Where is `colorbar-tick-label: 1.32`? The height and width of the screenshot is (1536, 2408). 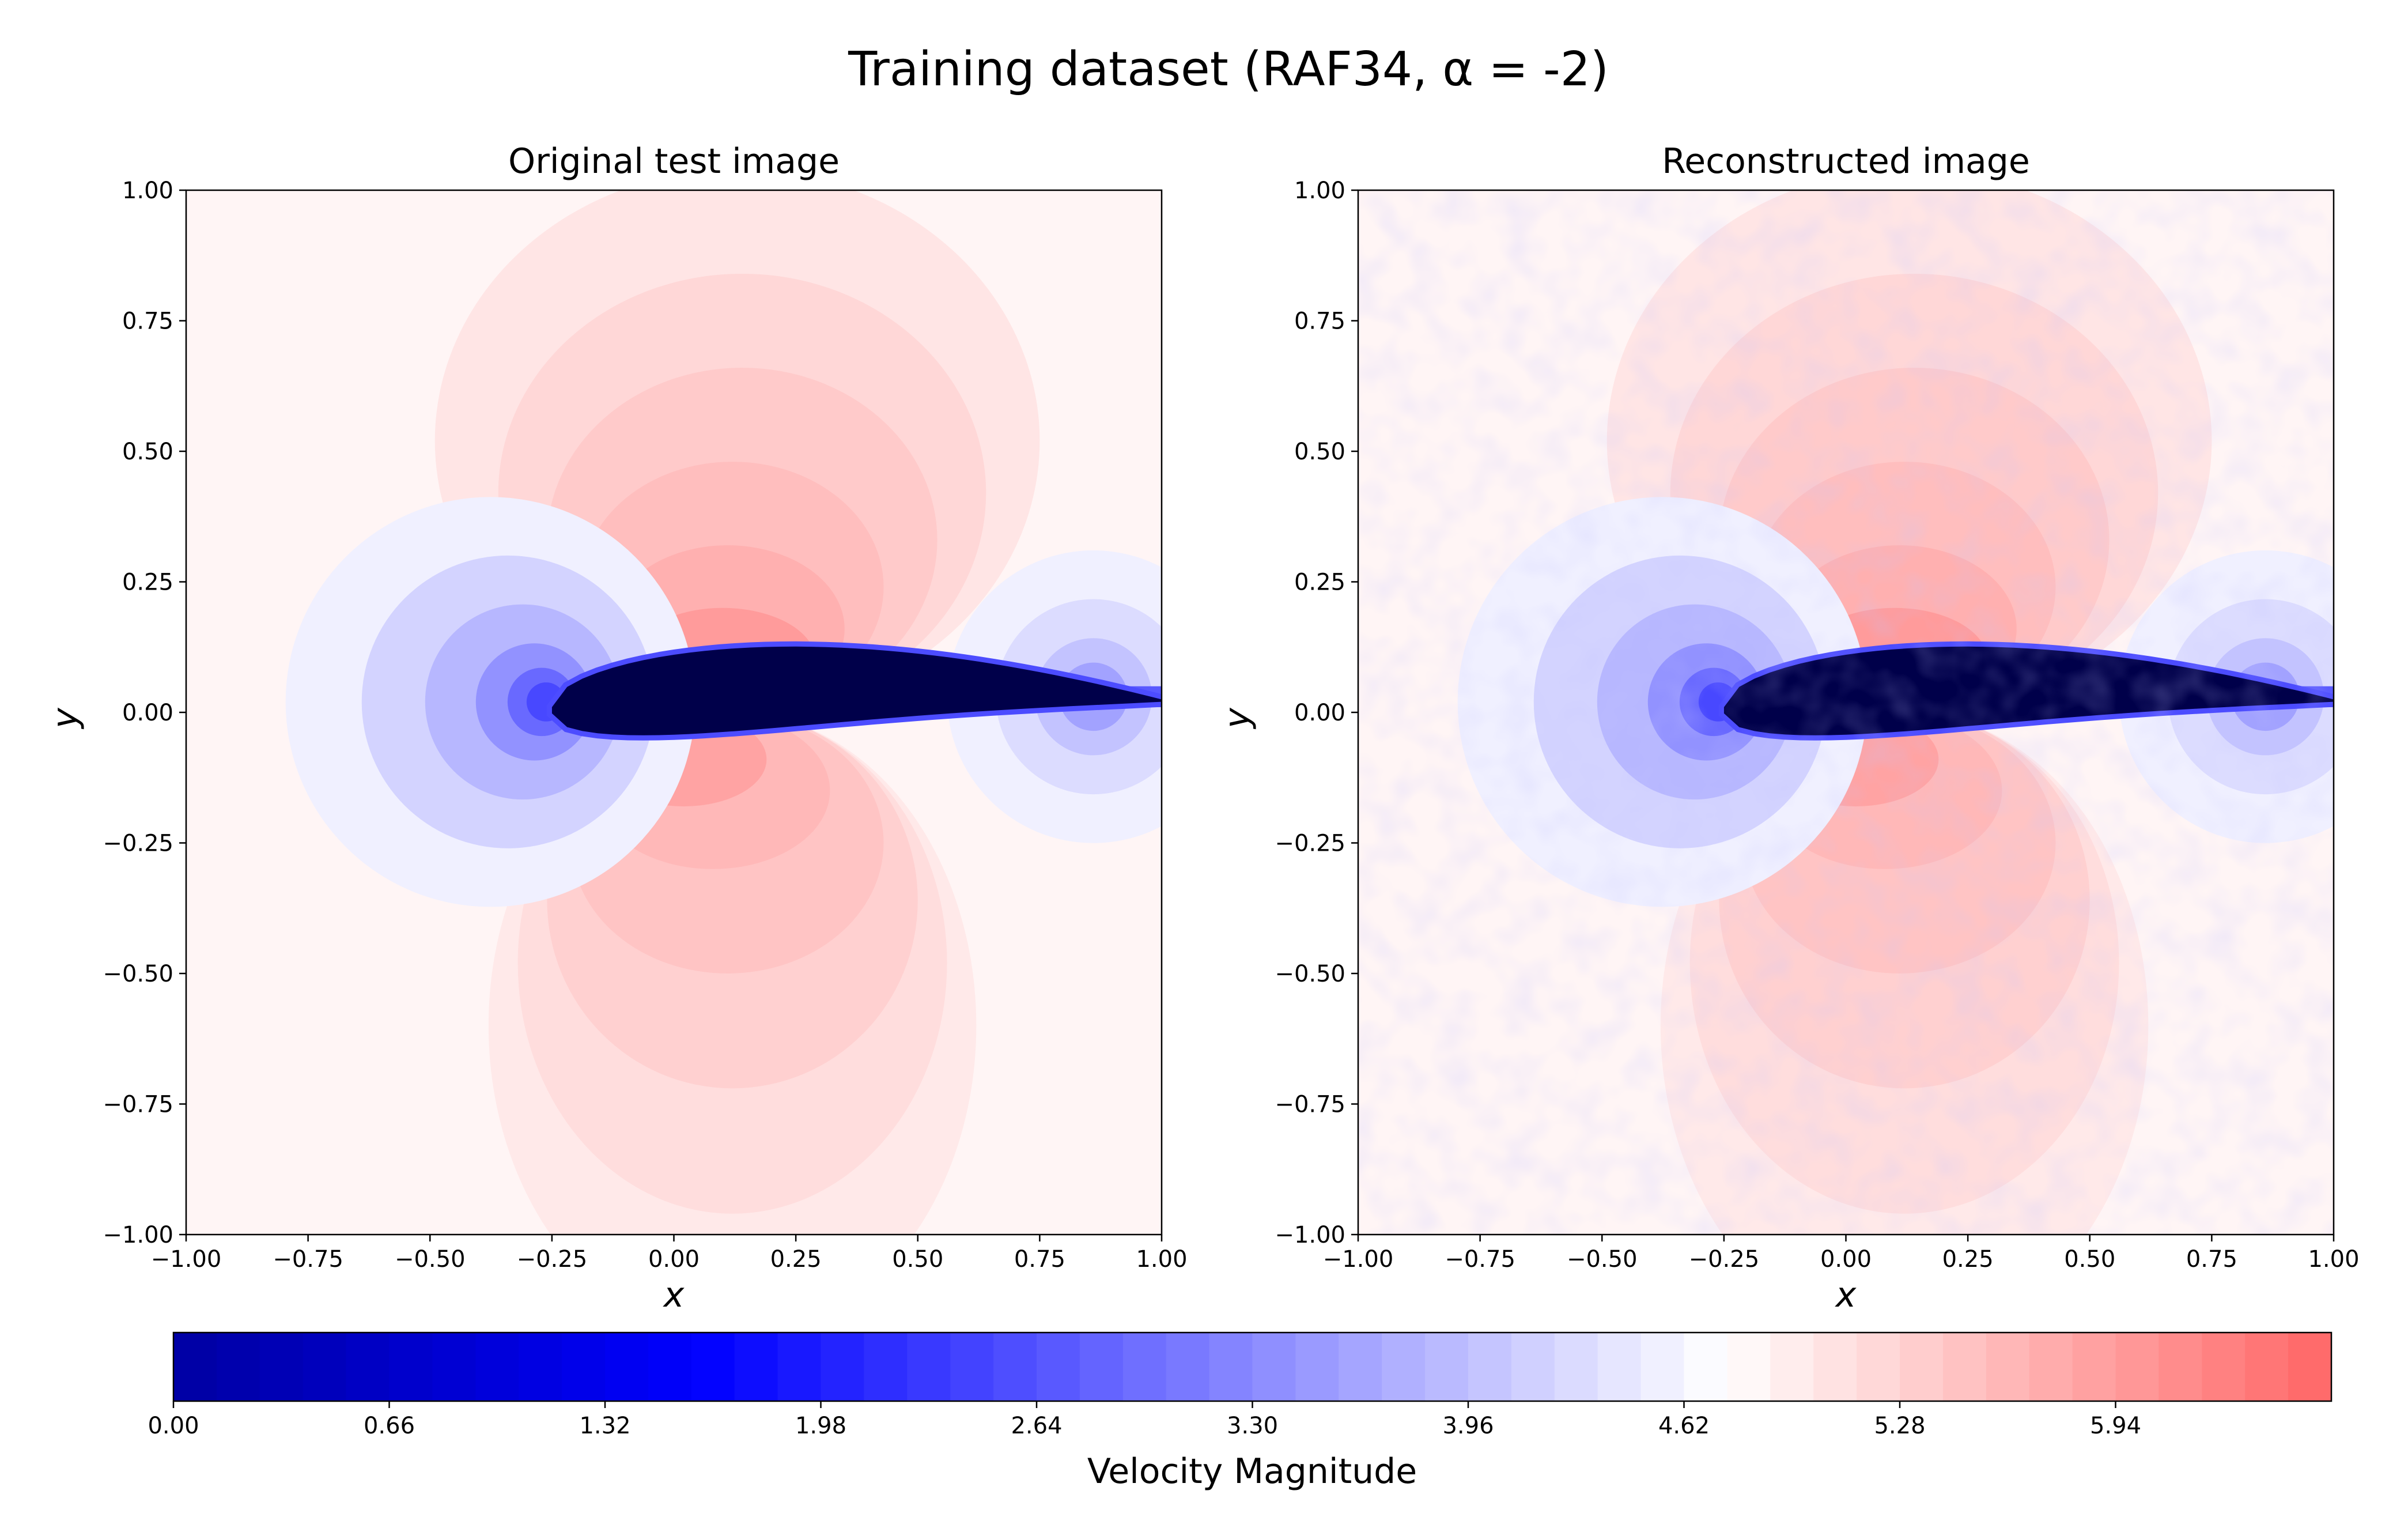 colorbar-tick-label: 1.32 is located at coordinates (605, 1426).